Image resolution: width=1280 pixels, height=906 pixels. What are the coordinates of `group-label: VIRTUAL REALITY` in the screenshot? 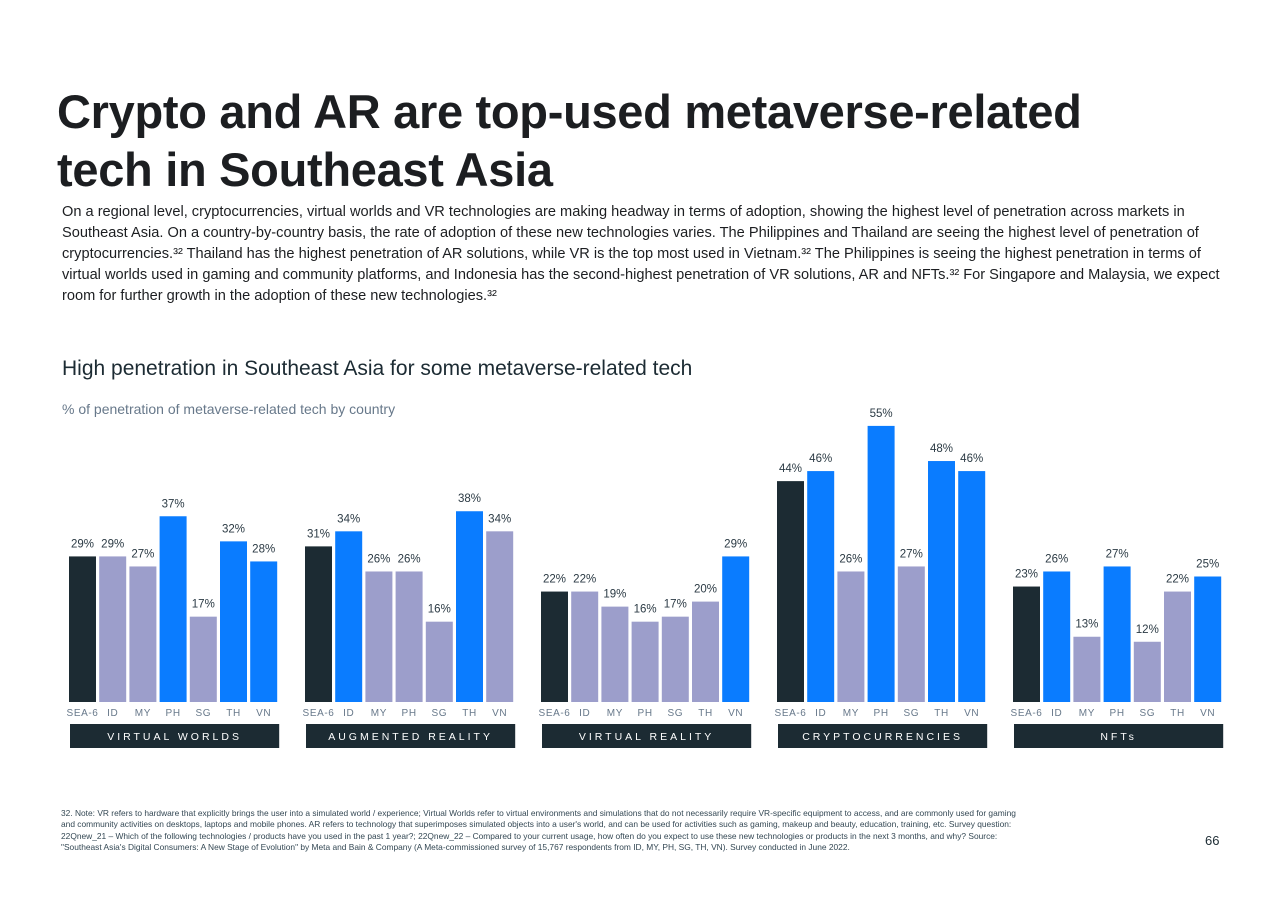 It's located at (646, 737).